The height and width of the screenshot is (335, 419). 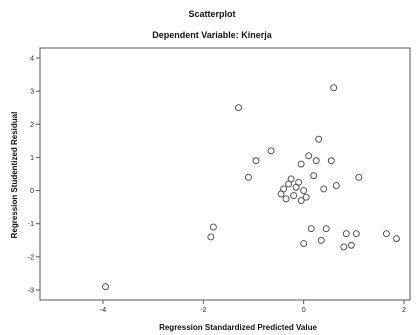 I want to click on chart-title: Scatterplot, so click(x=211, y=14).